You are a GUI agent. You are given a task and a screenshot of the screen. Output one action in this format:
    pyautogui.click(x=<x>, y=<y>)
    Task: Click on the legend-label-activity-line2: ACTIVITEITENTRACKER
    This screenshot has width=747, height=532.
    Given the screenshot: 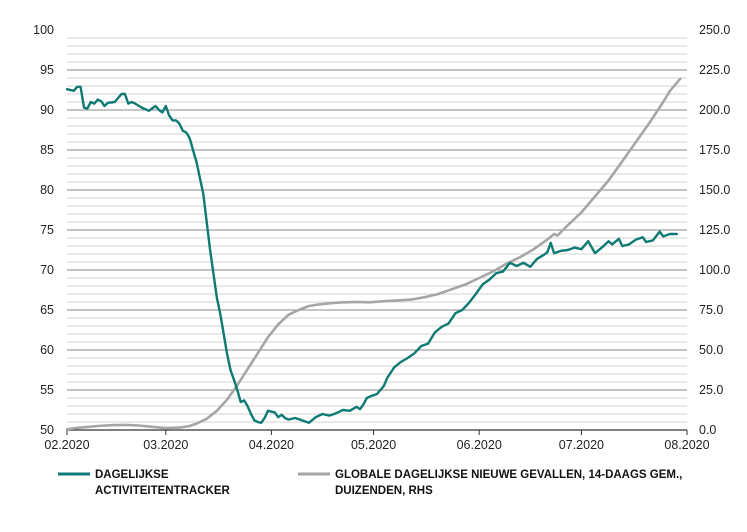 What is the action you would take?
    pyautogui.click(x=163, y=491)
    